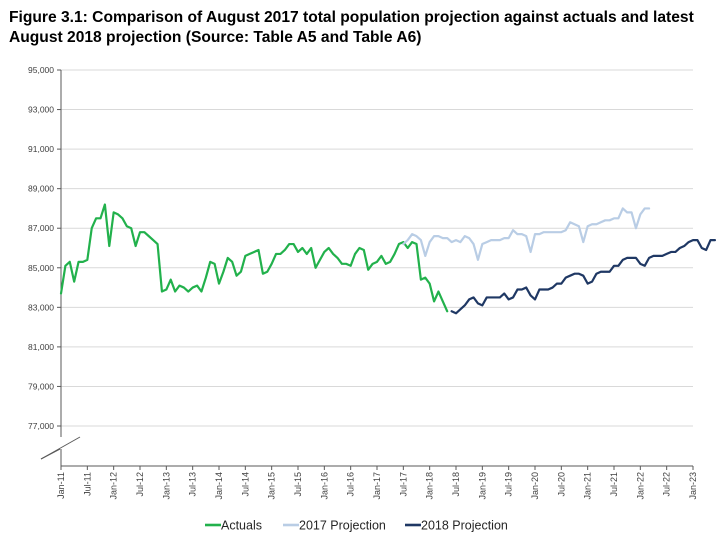 The image size is (721, 557). Describe the element at coordinates (526, 234) in the screenshot. I see `series-line-2017-projection` at that location.